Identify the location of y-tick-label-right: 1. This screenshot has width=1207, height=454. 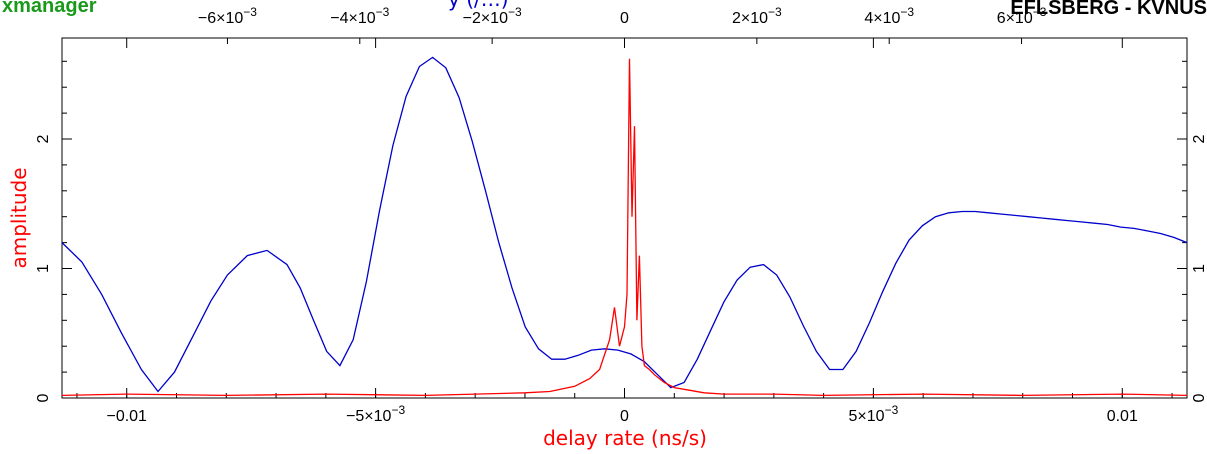
(1199, 268).